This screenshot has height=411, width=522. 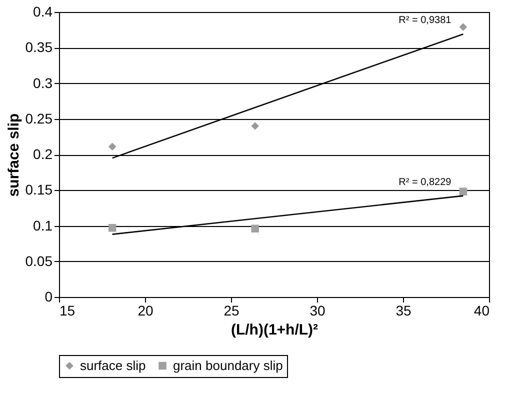 I want to click on x-tick-label: 40, so click(x=482, y=310).